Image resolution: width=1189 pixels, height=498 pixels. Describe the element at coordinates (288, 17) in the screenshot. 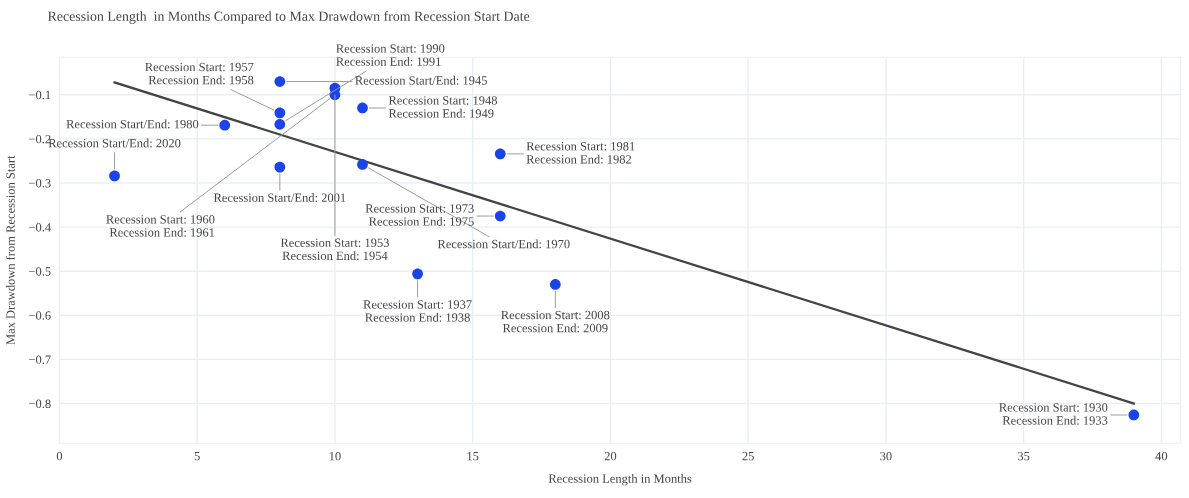

I see `chart-title: Recession Length in Months Compared to Max Drawdown from Recession Start Date` at that location.